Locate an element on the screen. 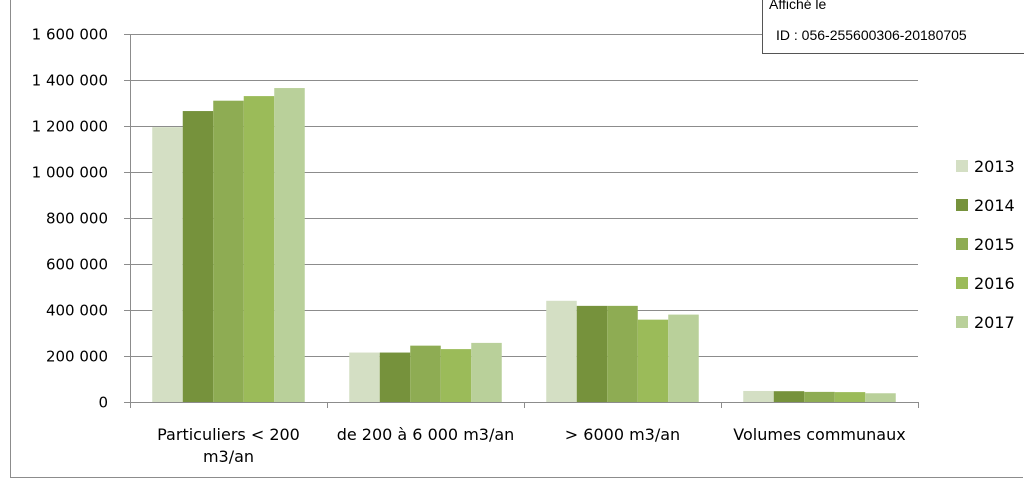 The width and height of the screenshot is (1024, 479). legend: 2013 2014 2015 2016 2017 is located at coordinates (985, 244).